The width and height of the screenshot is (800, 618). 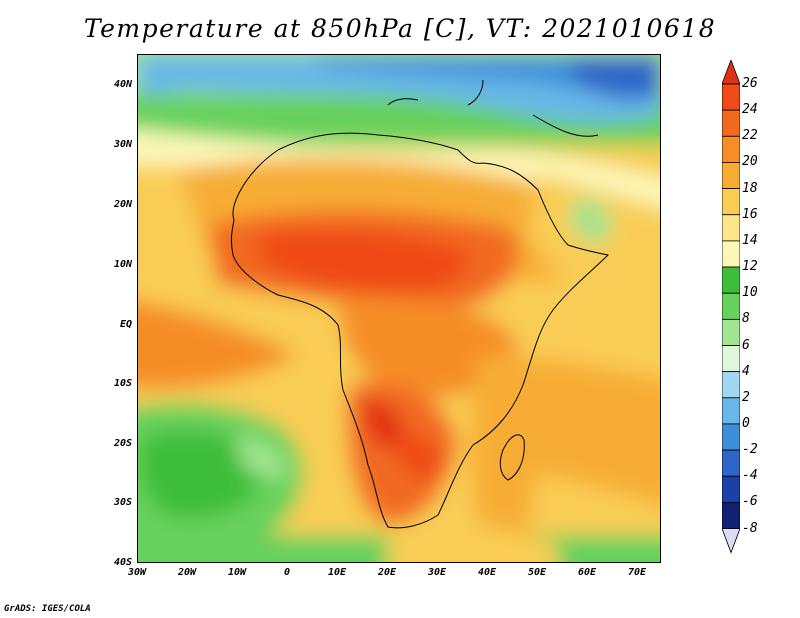 What do you see at coordinates (122, 204) in the screenshot?
I see `lat-label: 20N` at bounding box center [122, 204].